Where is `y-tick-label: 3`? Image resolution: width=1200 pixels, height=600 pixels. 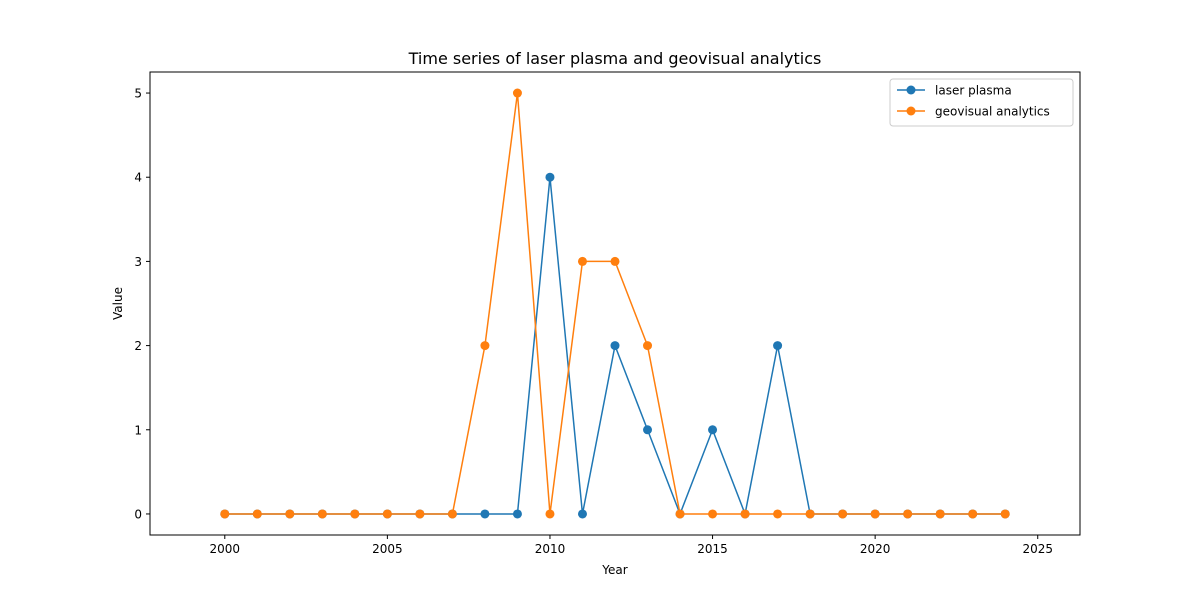
y-tick-label: 3 is located at coordinates (138, 262).